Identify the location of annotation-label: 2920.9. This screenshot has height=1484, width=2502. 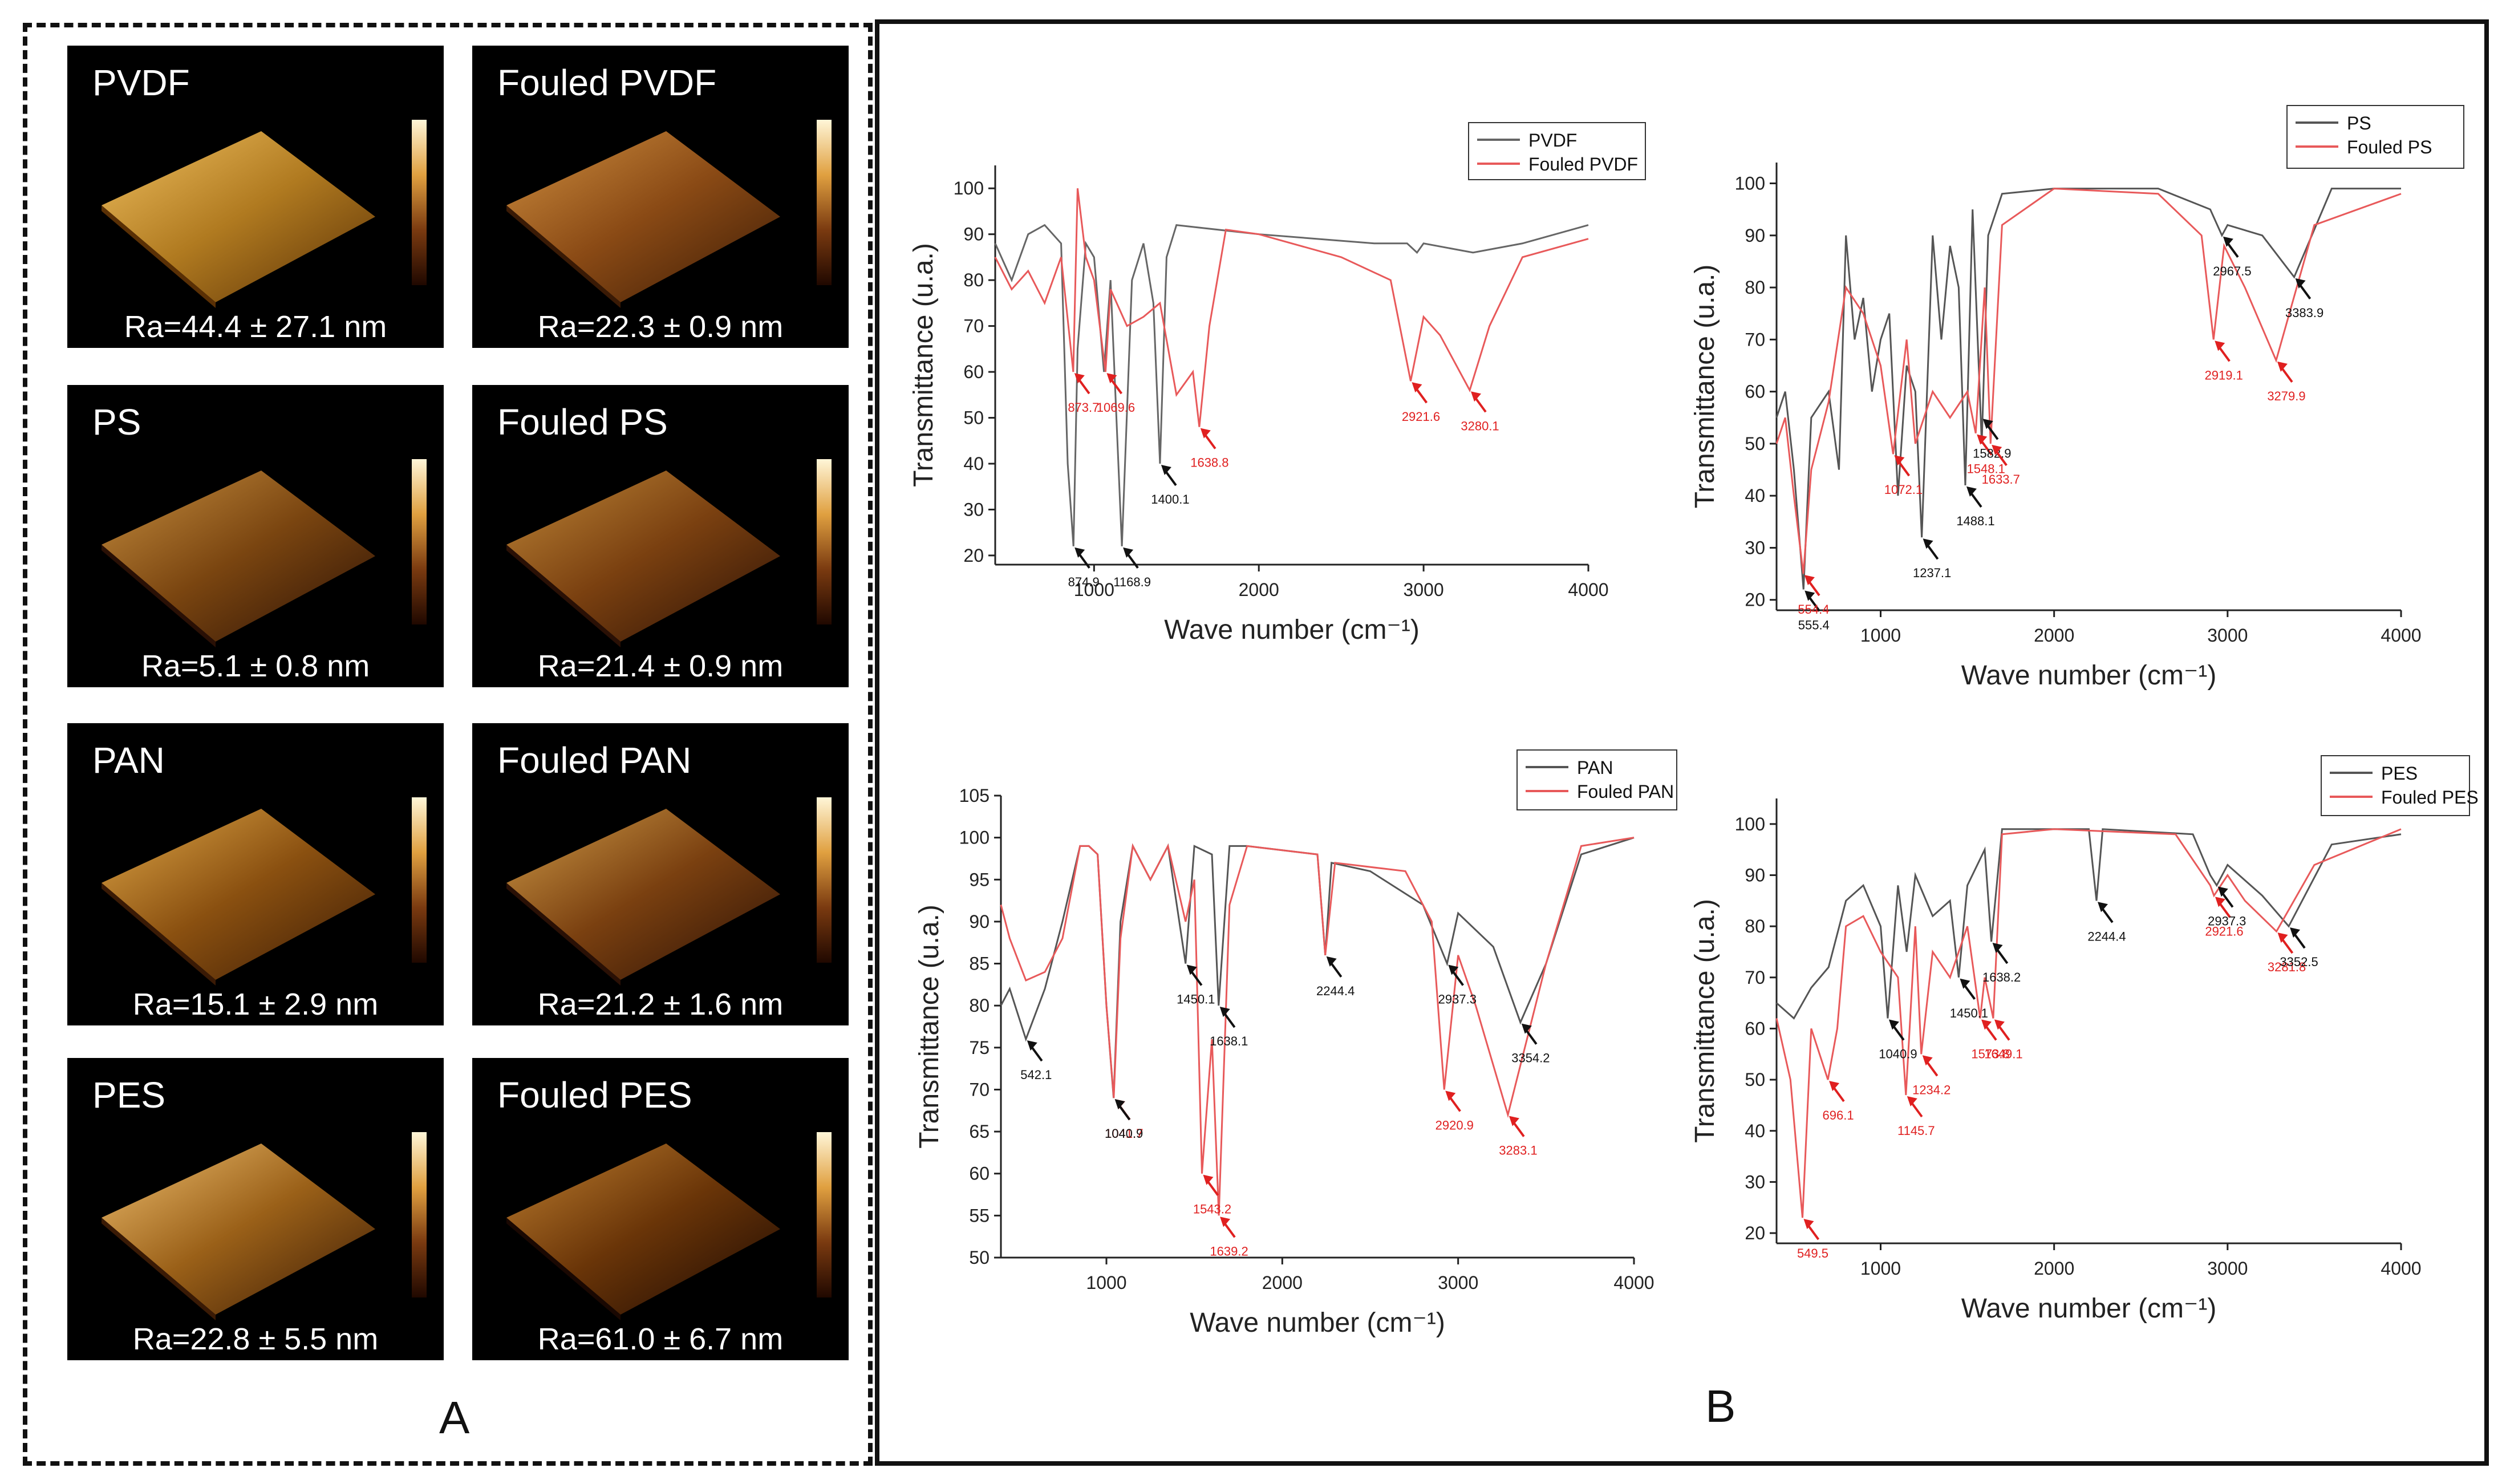
(1454, 1125).